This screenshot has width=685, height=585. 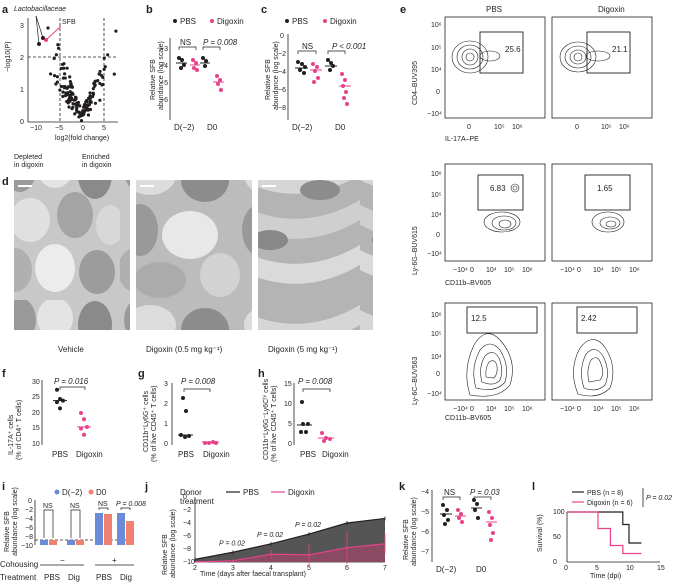 I want to click on flow-r2-xtick-7: 0, so click(x=579, y=270).